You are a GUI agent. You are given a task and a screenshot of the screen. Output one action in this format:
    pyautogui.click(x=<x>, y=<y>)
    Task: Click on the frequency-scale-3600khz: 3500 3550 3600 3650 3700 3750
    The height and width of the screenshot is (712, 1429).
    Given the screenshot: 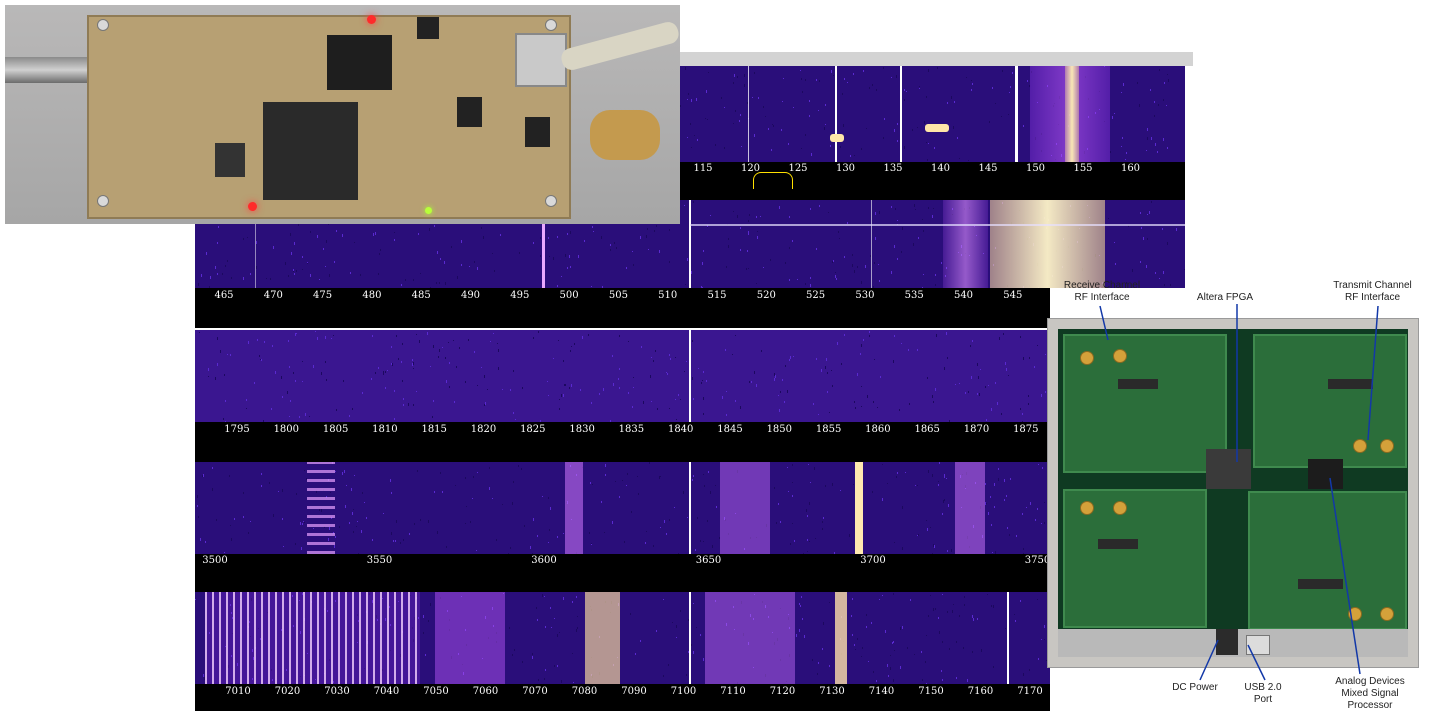 What is the action you would take?
    pyautogui.click(x=622, y=573)
    